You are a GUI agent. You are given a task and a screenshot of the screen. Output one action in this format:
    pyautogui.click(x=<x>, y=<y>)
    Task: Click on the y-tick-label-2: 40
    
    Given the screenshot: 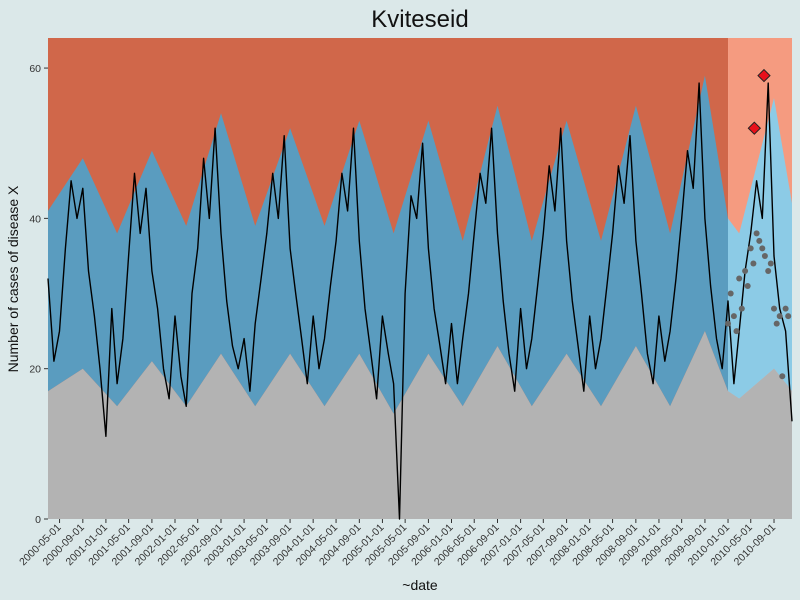 What is the action you would take?
    pyautogui.click(x=35, y=219)
    